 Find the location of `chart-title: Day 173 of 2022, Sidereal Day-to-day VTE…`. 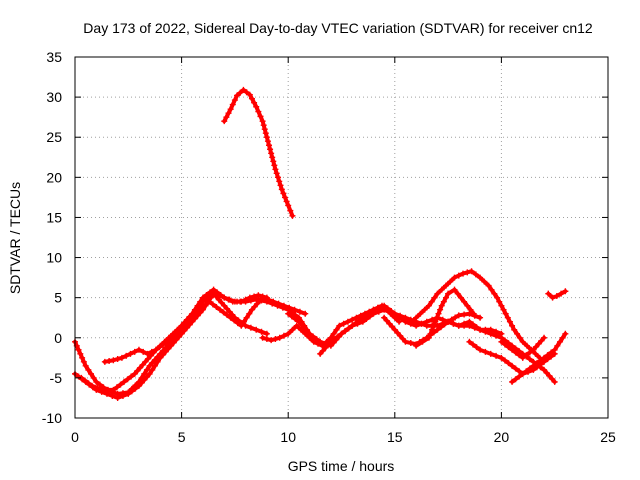

chart-title: Day 173 of 2022, Sidereal Day-to-day VTE… is located at coordinates (338, 28).